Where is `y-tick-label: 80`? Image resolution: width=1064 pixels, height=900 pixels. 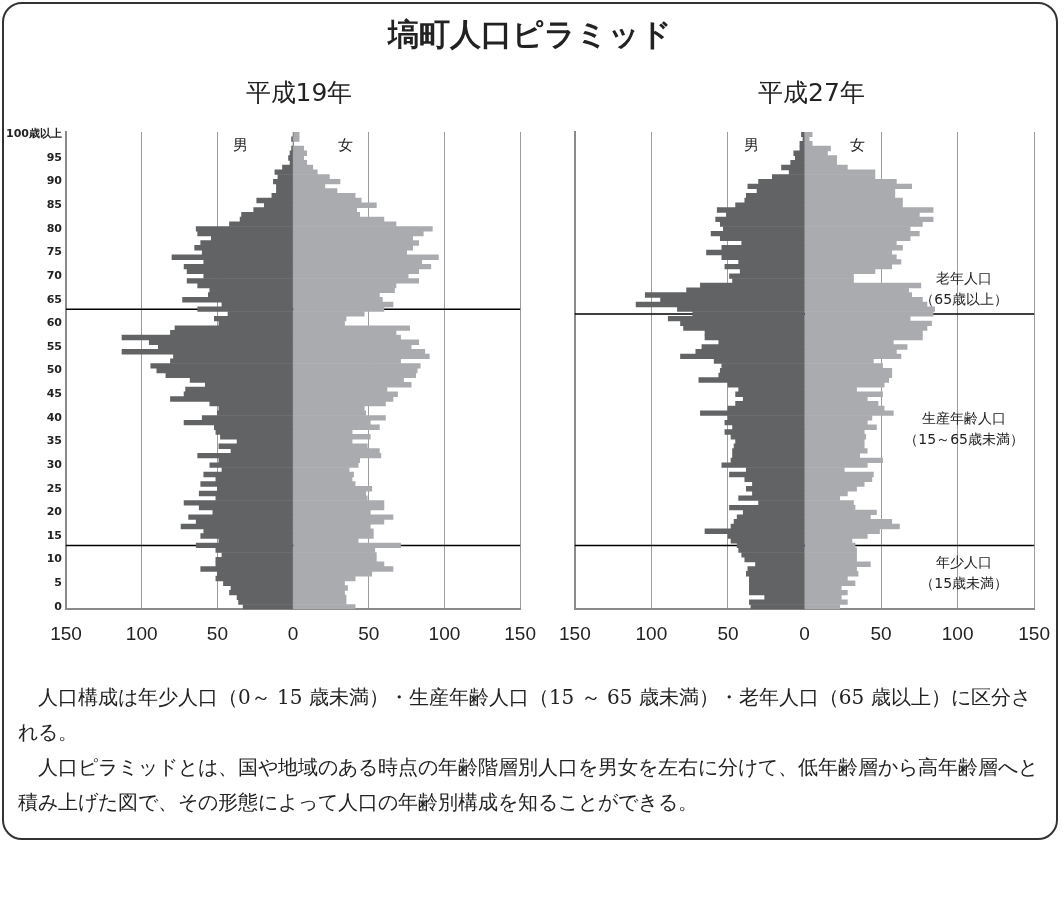 y-tick-label: 80 is located at coordinates (54, 228).